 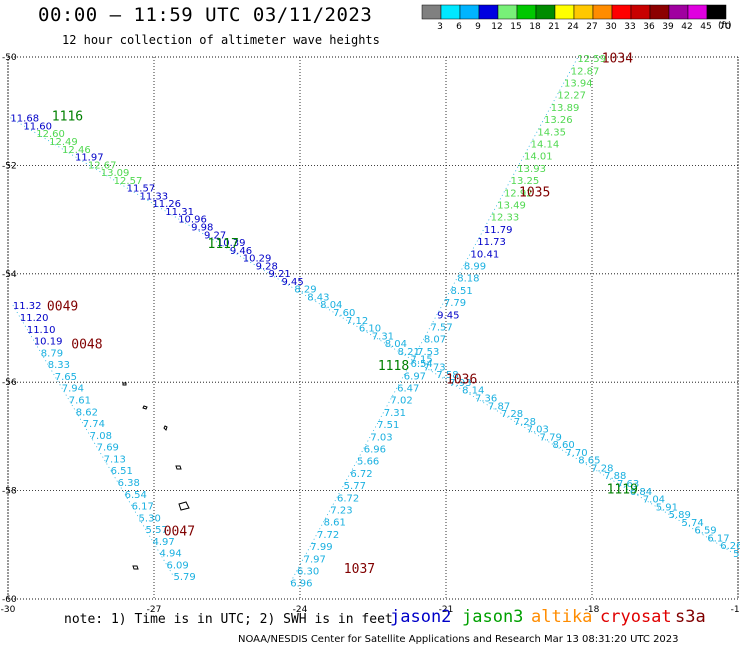 What do you see at coordinates (518, 193) in the screenshot?
I see `wave-height-value: 12.92` at bounding box center [518, 193].